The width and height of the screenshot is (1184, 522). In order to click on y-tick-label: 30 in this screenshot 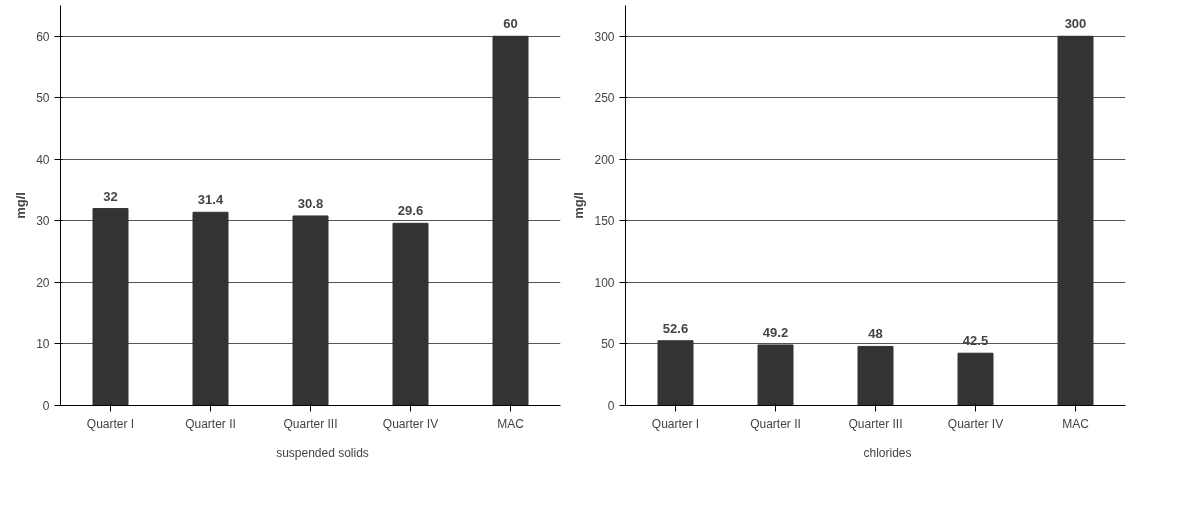, I will do `click(43, 221)`.